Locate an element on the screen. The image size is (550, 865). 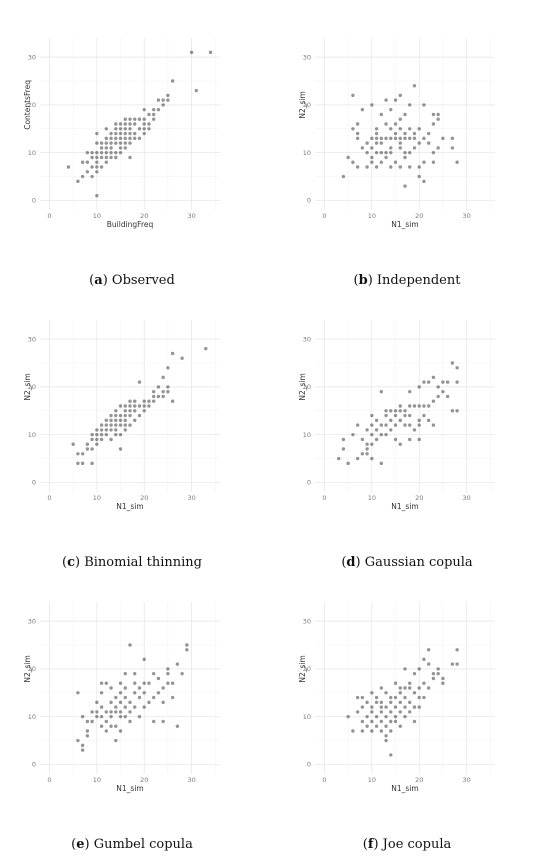
panel-caption: (e) Gumbel copula is located at coordinates (132, 844).